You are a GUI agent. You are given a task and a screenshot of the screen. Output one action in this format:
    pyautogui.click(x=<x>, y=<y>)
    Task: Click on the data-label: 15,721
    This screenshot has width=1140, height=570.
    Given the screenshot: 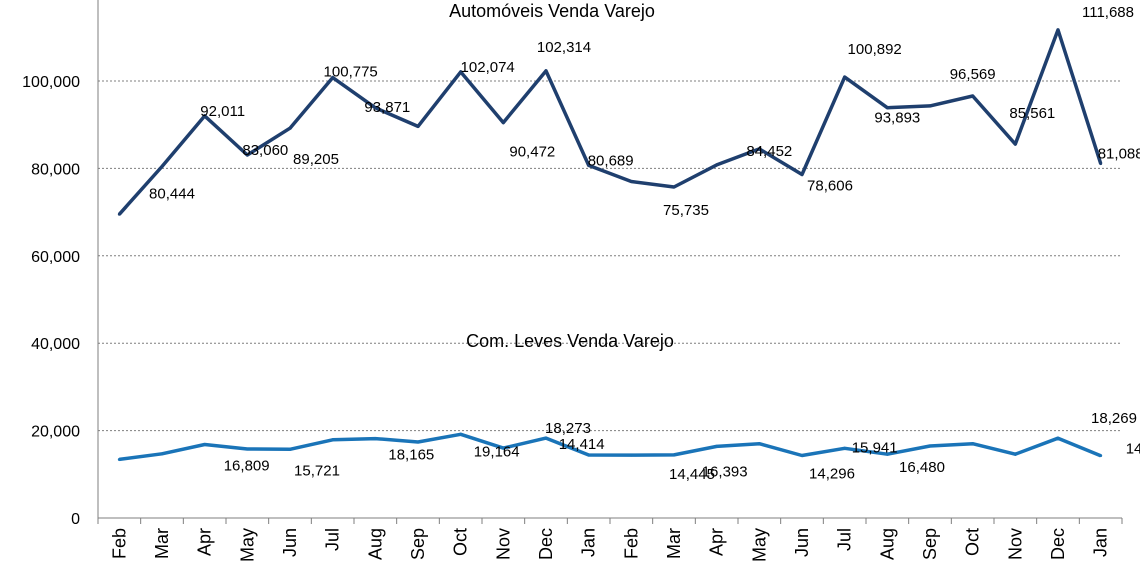 What is the action you would take?
    pyautogui.click(x=317, y=470)
    